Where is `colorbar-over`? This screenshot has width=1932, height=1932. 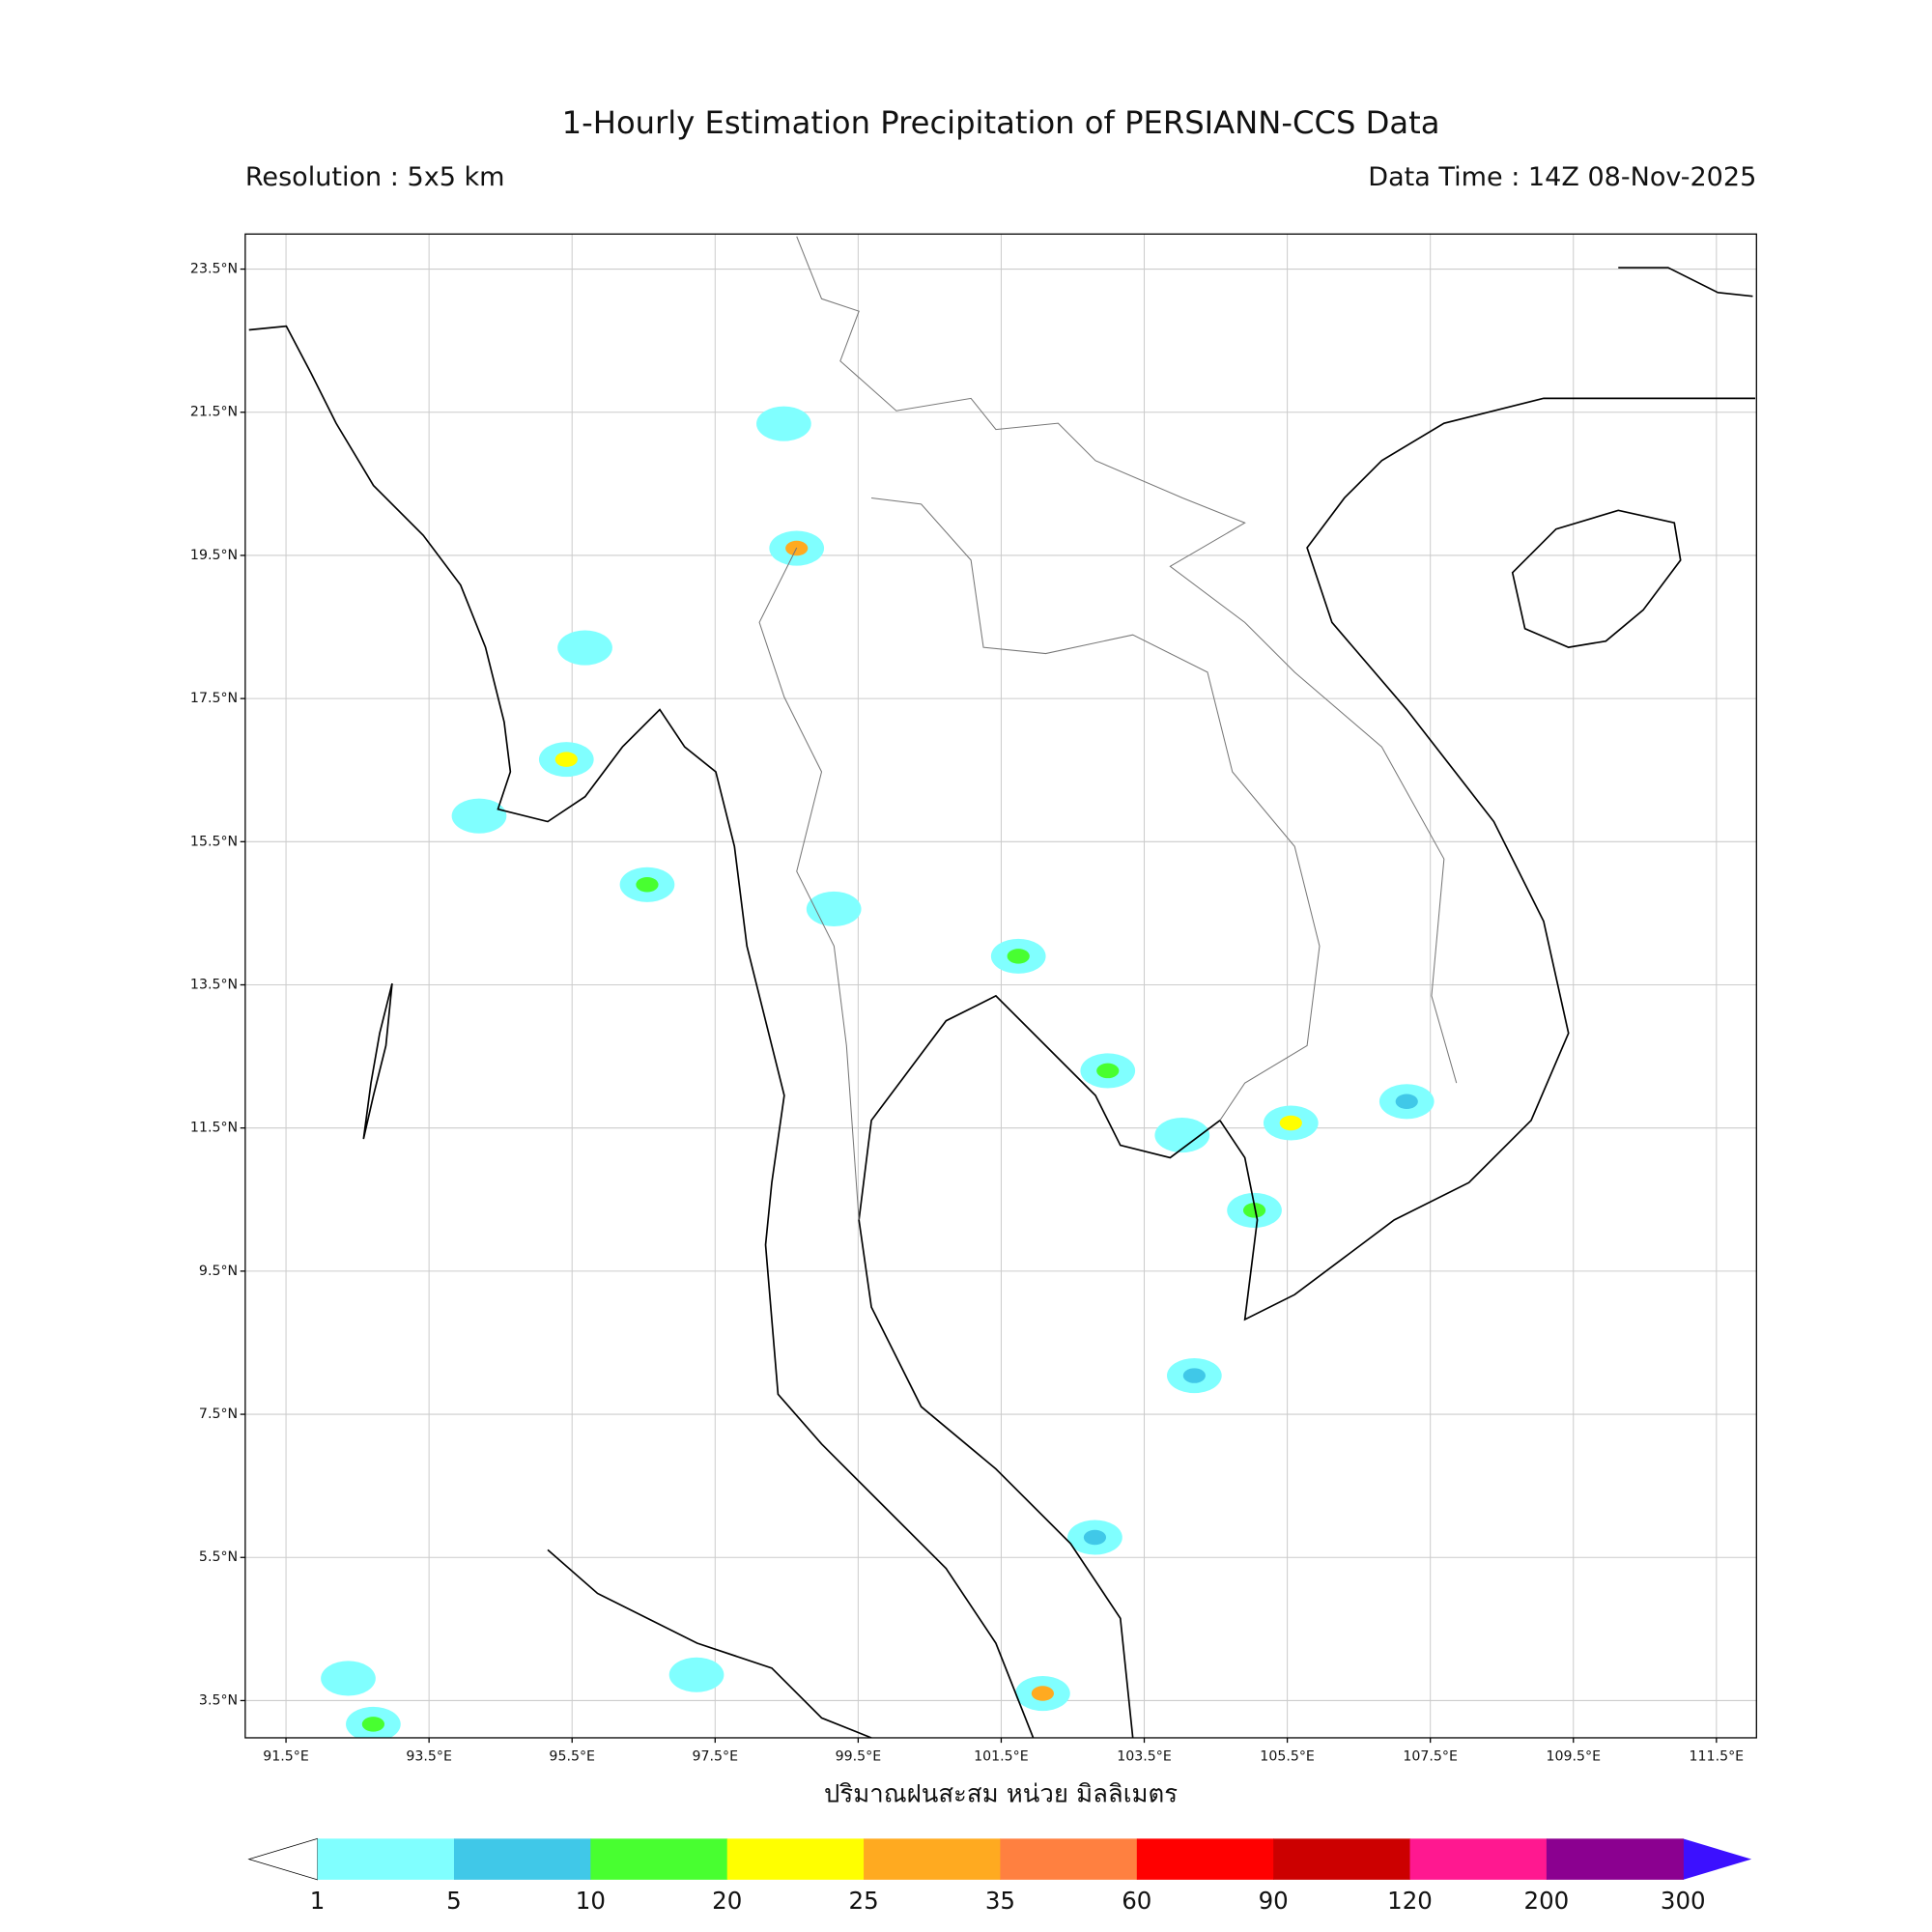 colorbar-over is located at coordinates (1717, 1859).